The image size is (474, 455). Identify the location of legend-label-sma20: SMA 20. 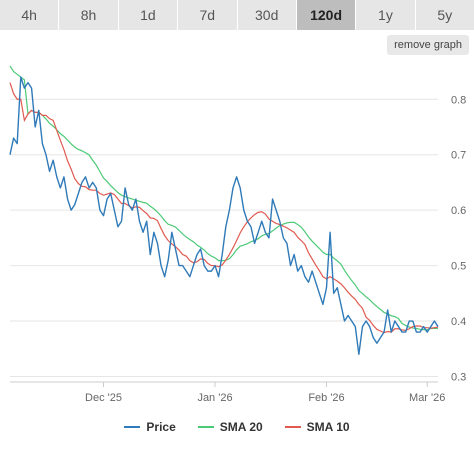
(241, 427).